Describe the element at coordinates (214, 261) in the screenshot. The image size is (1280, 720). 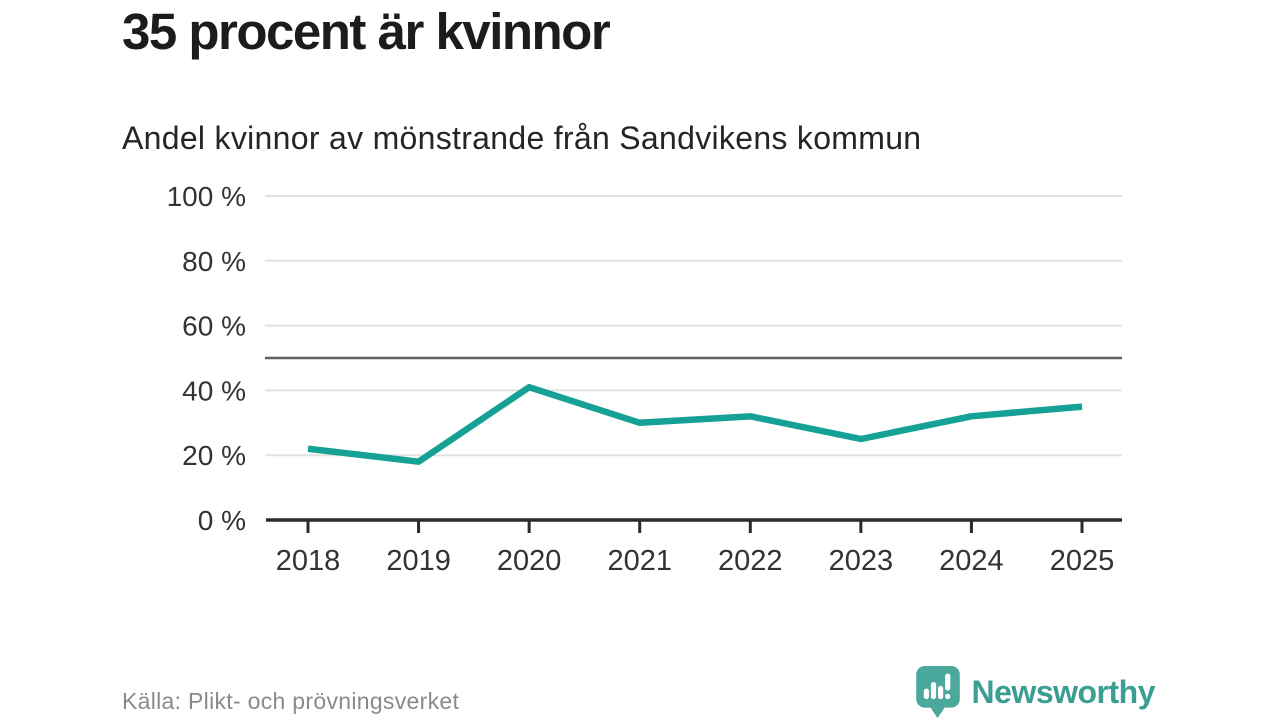
I see `y-tick-label: 80 %` at that location.